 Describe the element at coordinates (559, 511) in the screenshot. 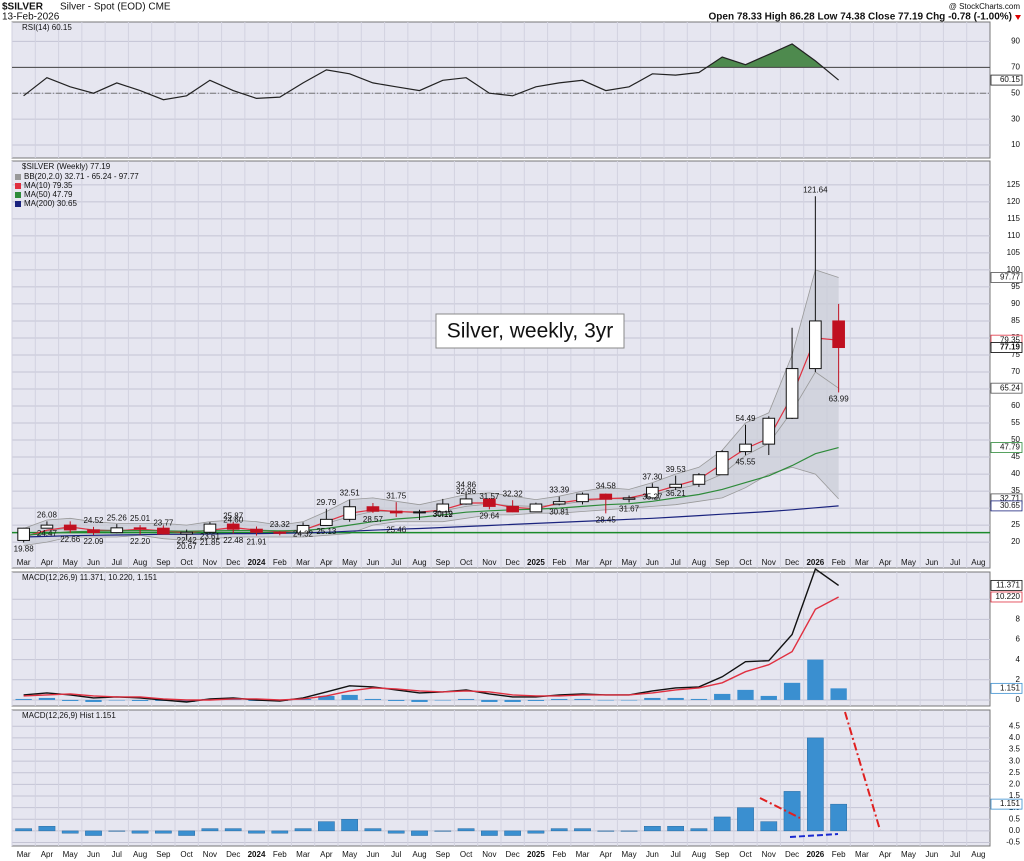

I see `price-label: 30.81` at that location.